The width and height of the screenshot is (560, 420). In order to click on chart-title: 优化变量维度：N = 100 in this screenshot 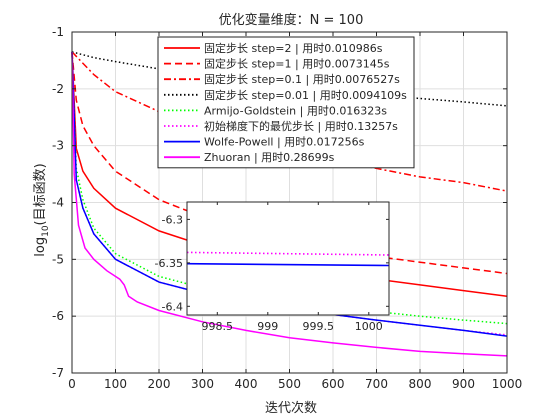, I will do `click(291, 20)`.